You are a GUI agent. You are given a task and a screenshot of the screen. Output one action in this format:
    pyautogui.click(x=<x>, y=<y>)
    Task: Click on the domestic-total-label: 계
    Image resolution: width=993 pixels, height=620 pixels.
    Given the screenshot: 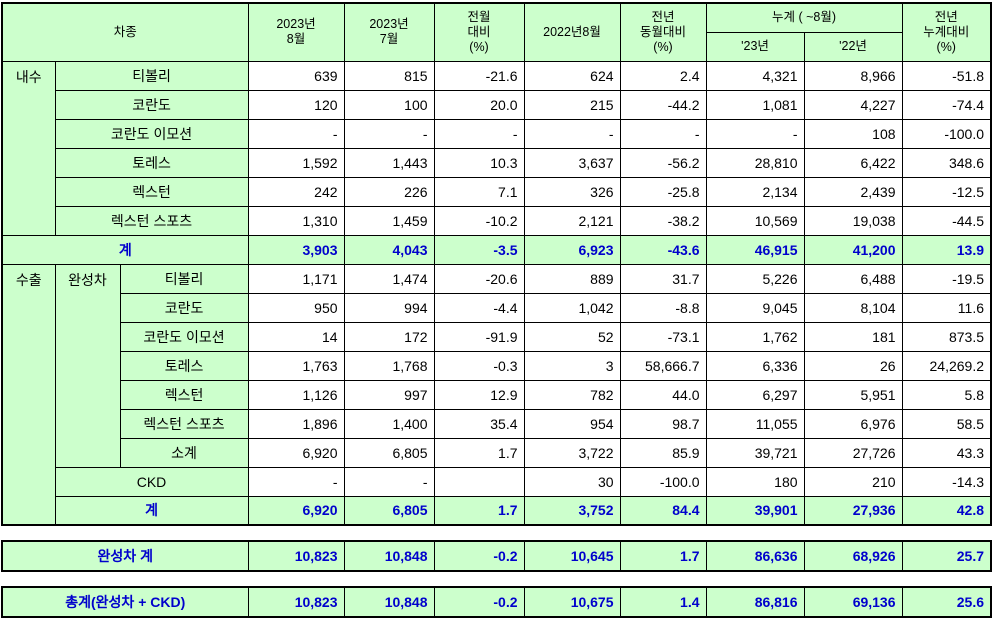 What is the action you would take?
    pyautogui.click(x=125, y=249)
    